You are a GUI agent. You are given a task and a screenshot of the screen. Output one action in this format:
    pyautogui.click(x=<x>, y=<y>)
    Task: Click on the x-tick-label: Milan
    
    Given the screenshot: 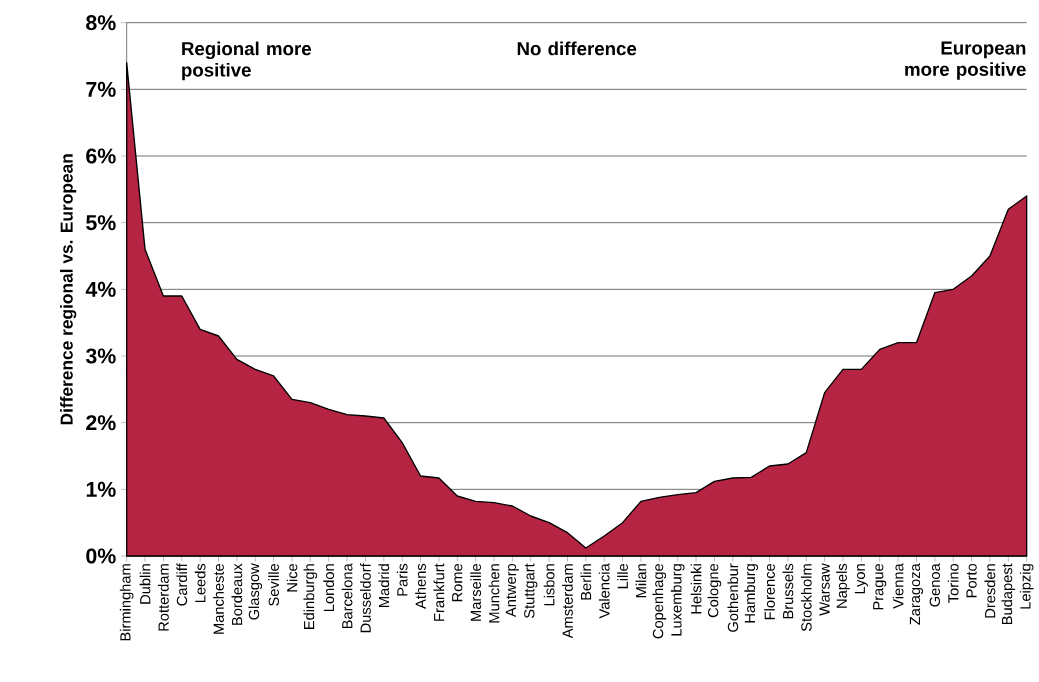 What is the action you would take?
    pyautogui.click(x=641, y=581)
    